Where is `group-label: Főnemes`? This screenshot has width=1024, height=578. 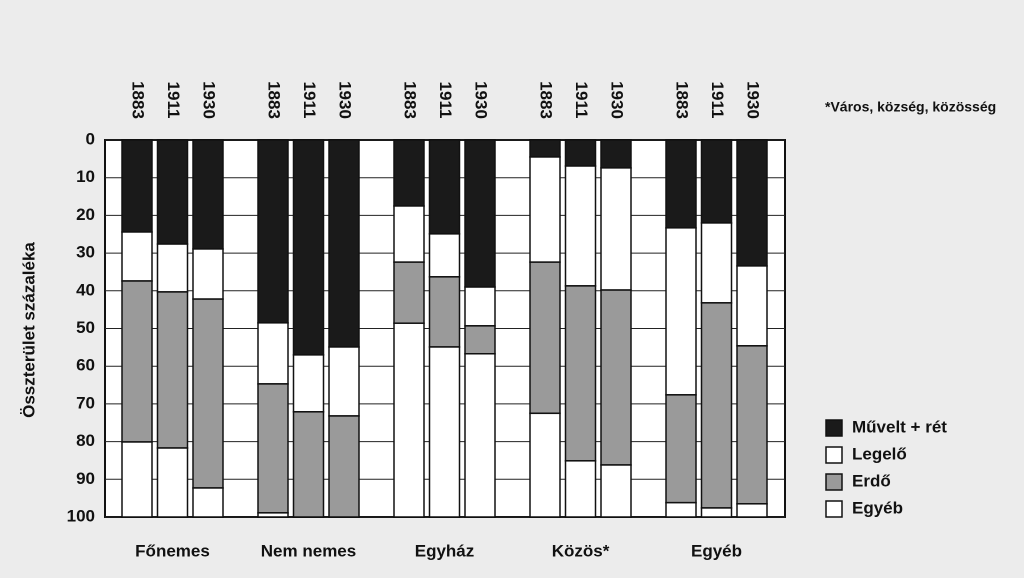 group-label: Főnemes is located at coordinates (172, 550).